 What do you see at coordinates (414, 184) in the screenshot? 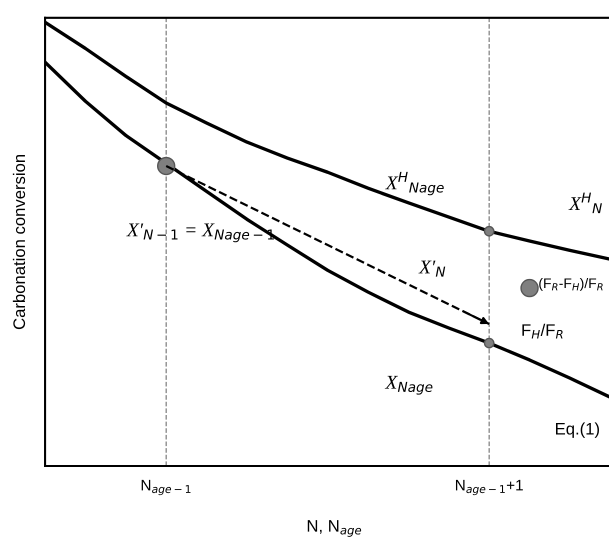
I see `annotation: X$^{H}$$_{Nage}$` at bounding box center [414, 184].